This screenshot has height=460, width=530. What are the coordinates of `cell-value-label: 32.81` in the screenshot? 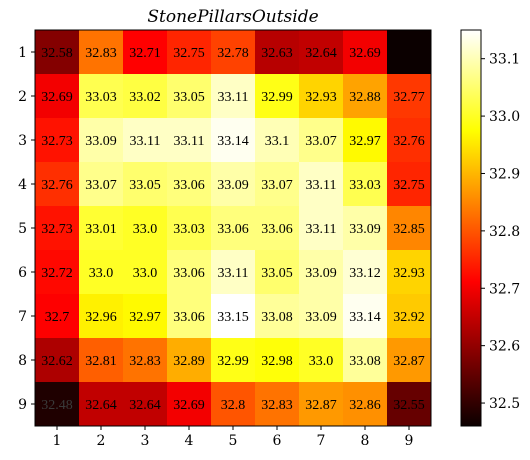 It's located at (101, 361).